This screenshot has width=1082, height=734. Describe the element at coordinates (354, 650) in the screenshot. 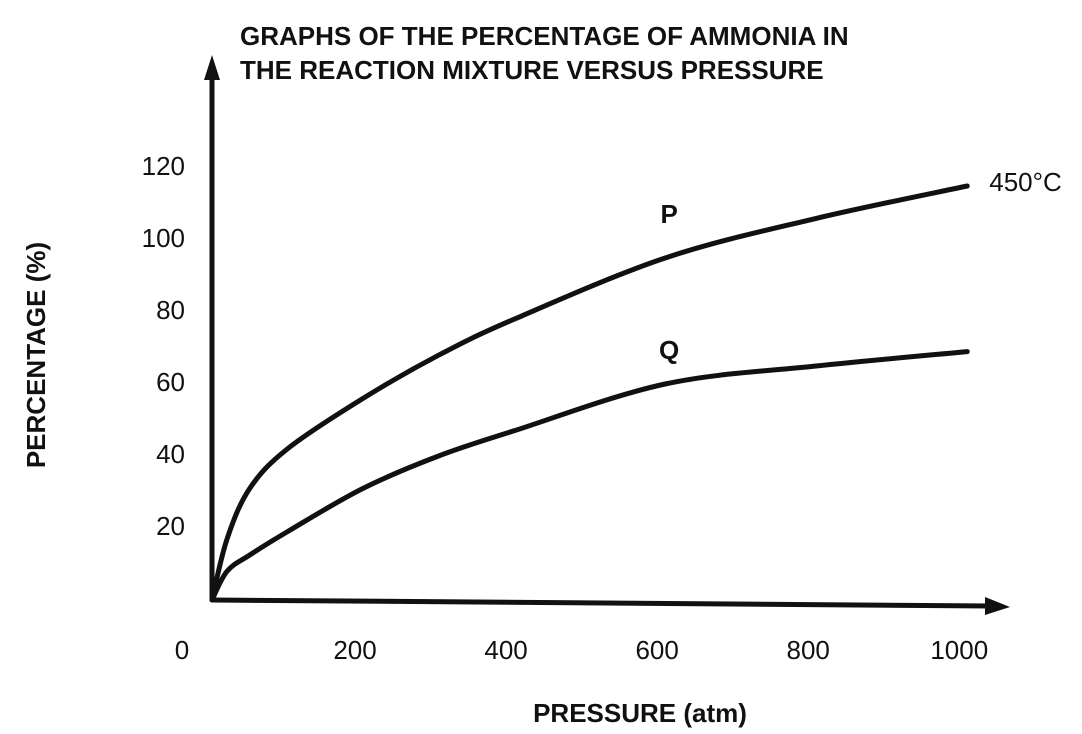

I see `x-tick-label: 200` at that location.